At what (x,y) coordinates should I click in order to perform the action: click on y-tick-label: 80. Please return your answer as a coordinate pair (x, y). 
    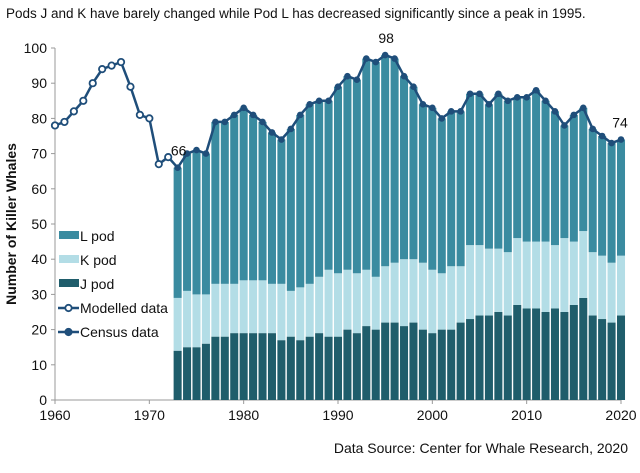
    Looking at the image, I should click on (39, 118).